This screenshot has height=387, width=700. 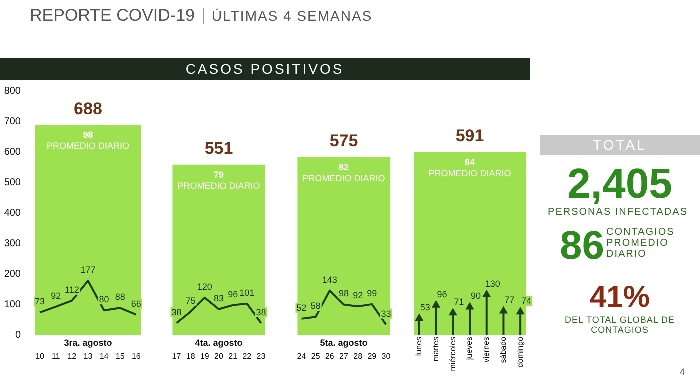 I want to click on data-label: 74, so click(x=527, y=301).